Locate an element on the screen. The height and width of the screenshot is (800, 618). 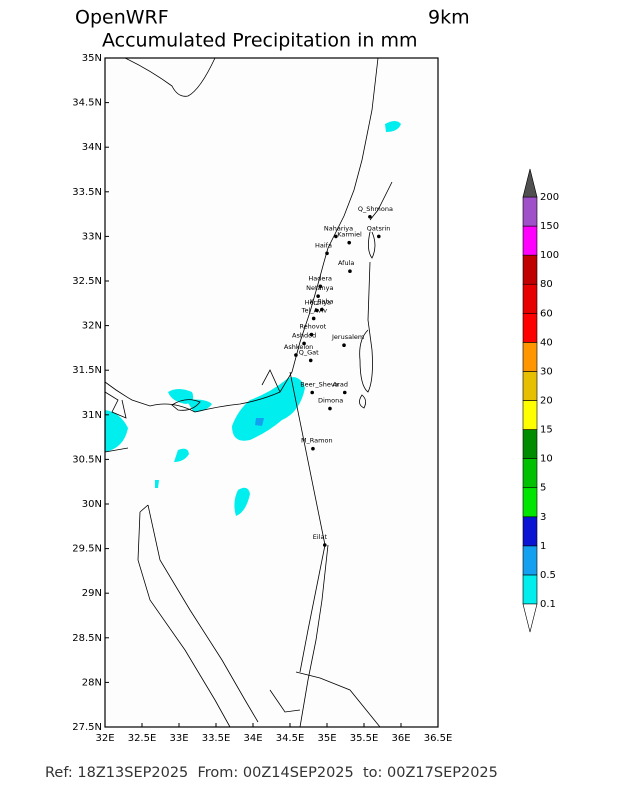
city-label: Hadera is located at coordinates (320, 278).